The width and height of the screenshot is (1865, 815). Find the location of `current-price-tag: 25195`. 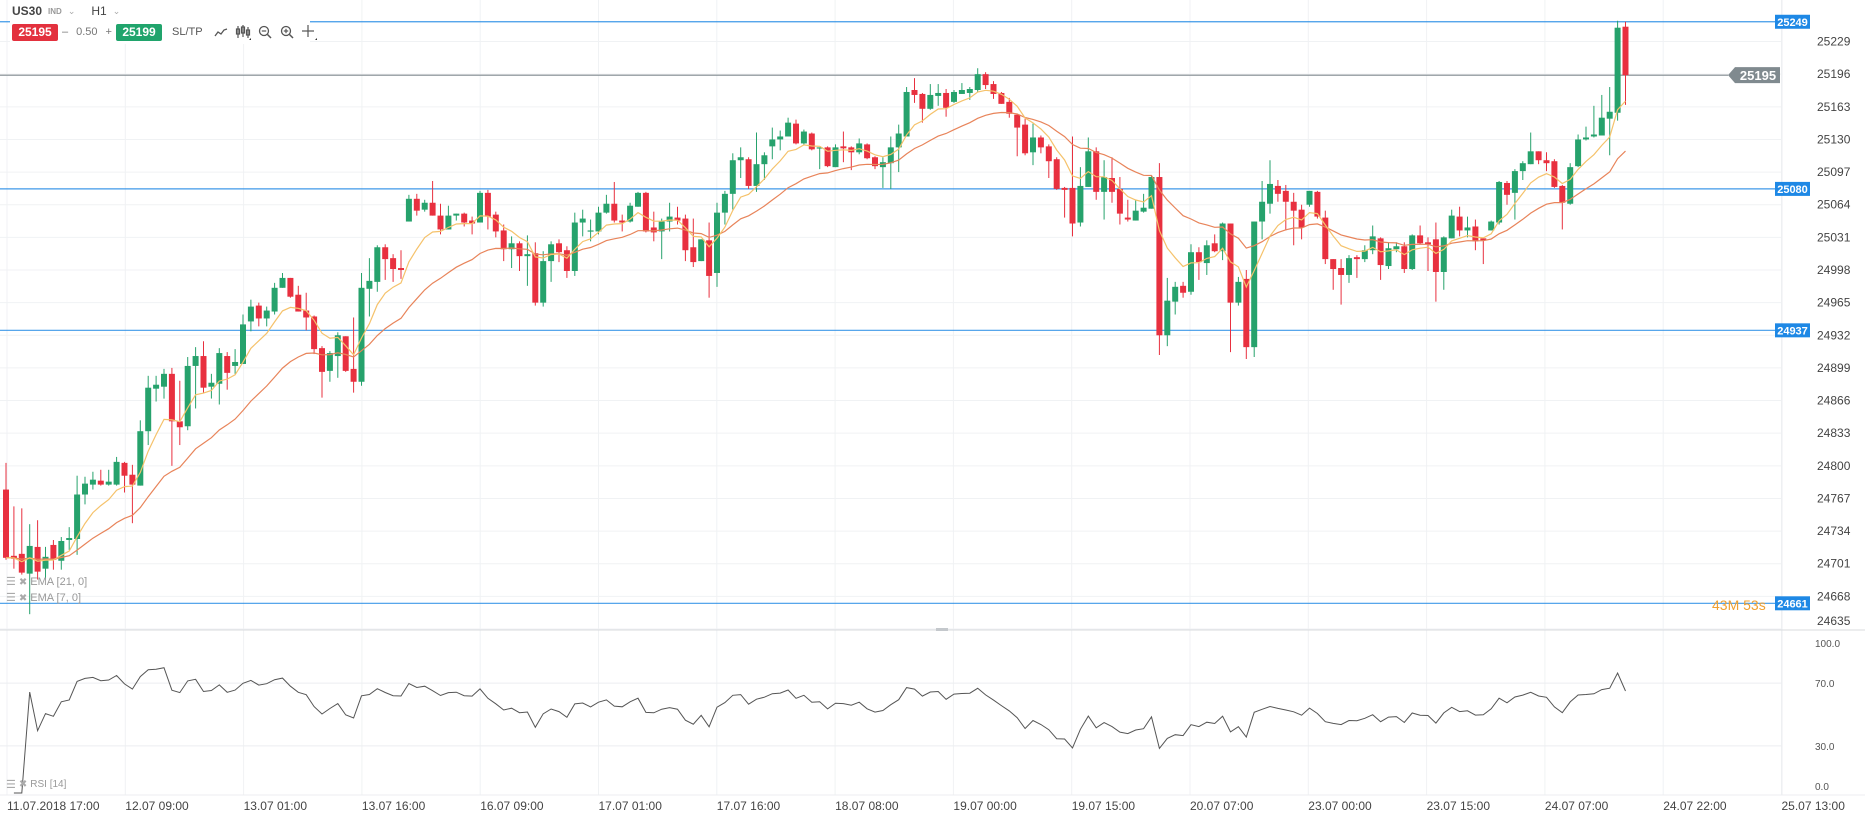

current-price-tag: 25195 is located at coordinates (1754, 75).